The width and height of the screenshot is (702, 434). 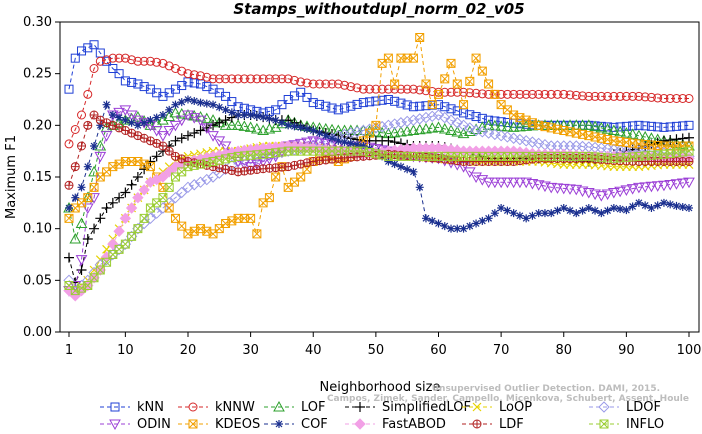 I want to click on legend-label: COF, so click(x=314, y=424).